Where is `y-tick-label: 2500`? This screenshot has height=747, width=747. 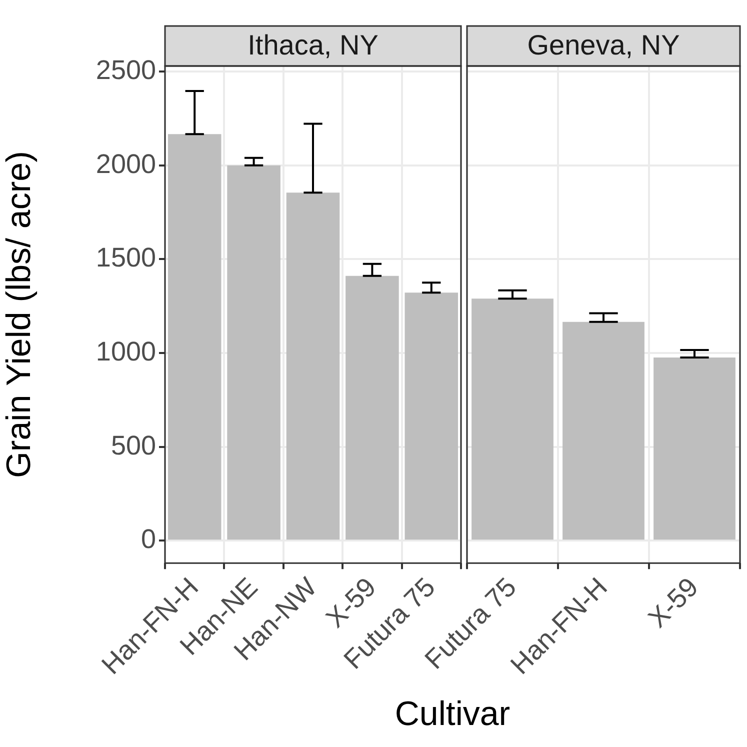
y-tick-label: 2500 is located at coordinates (126, 70).